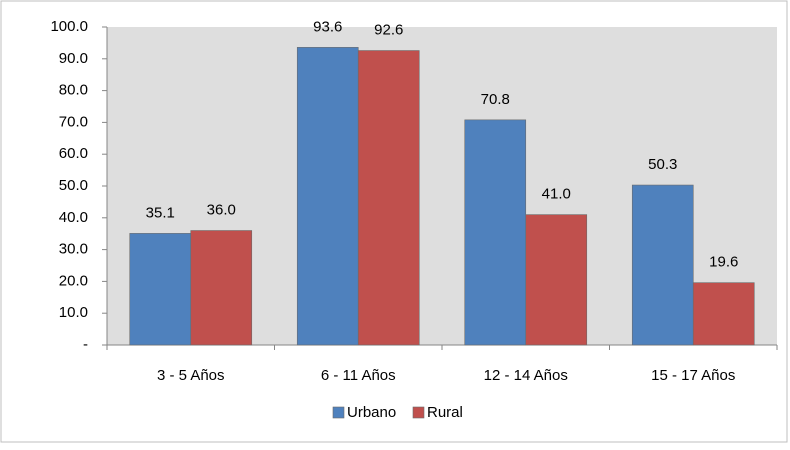  I want to click on y-tick-label: 70.0, so click(73, 121).